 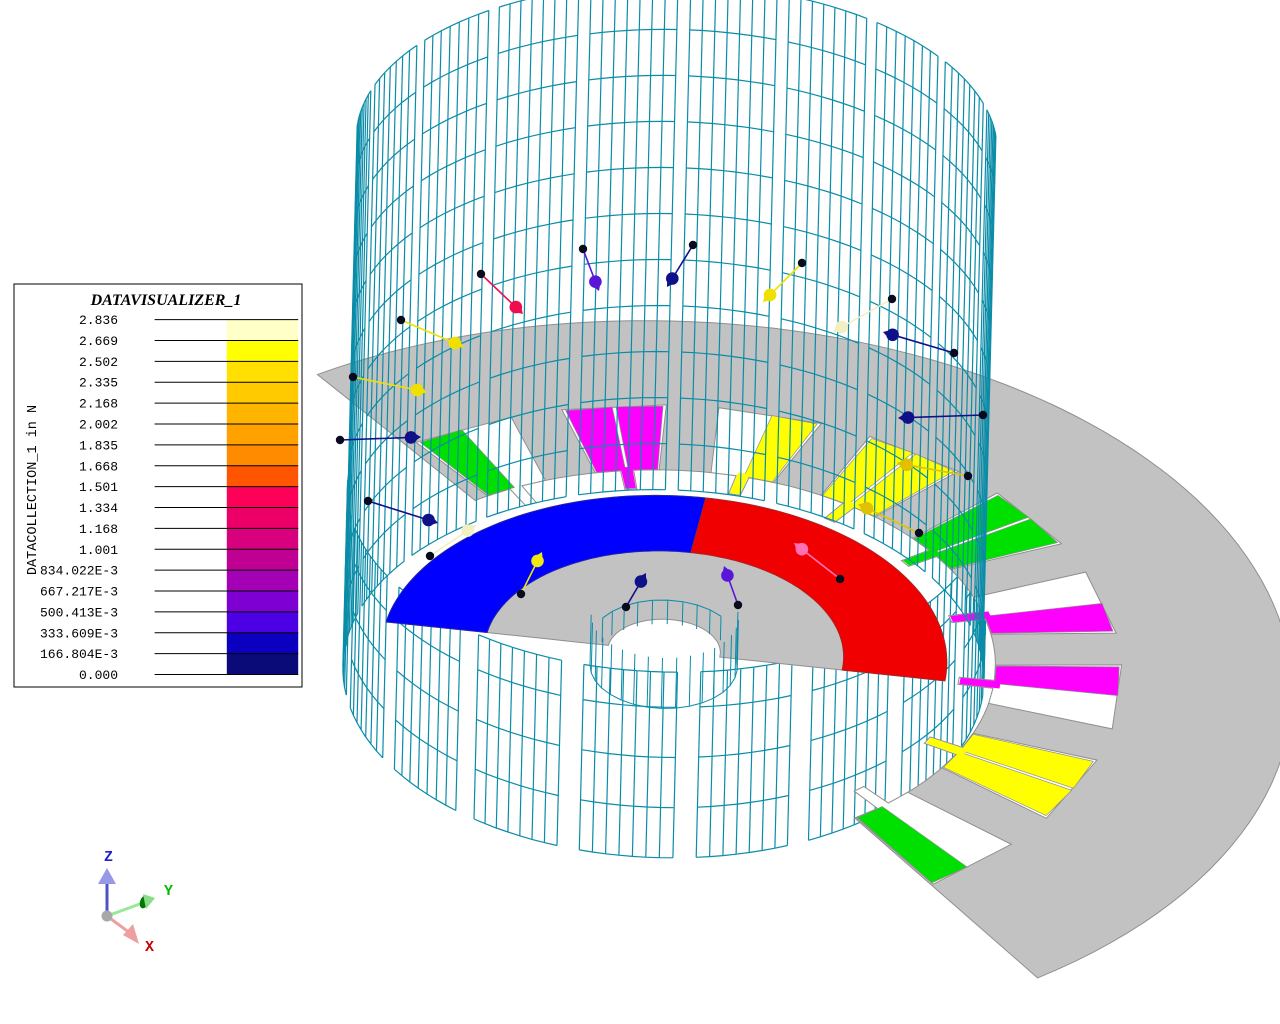 I want to click on svg-text: 0.000, so click(x=98, y=675).